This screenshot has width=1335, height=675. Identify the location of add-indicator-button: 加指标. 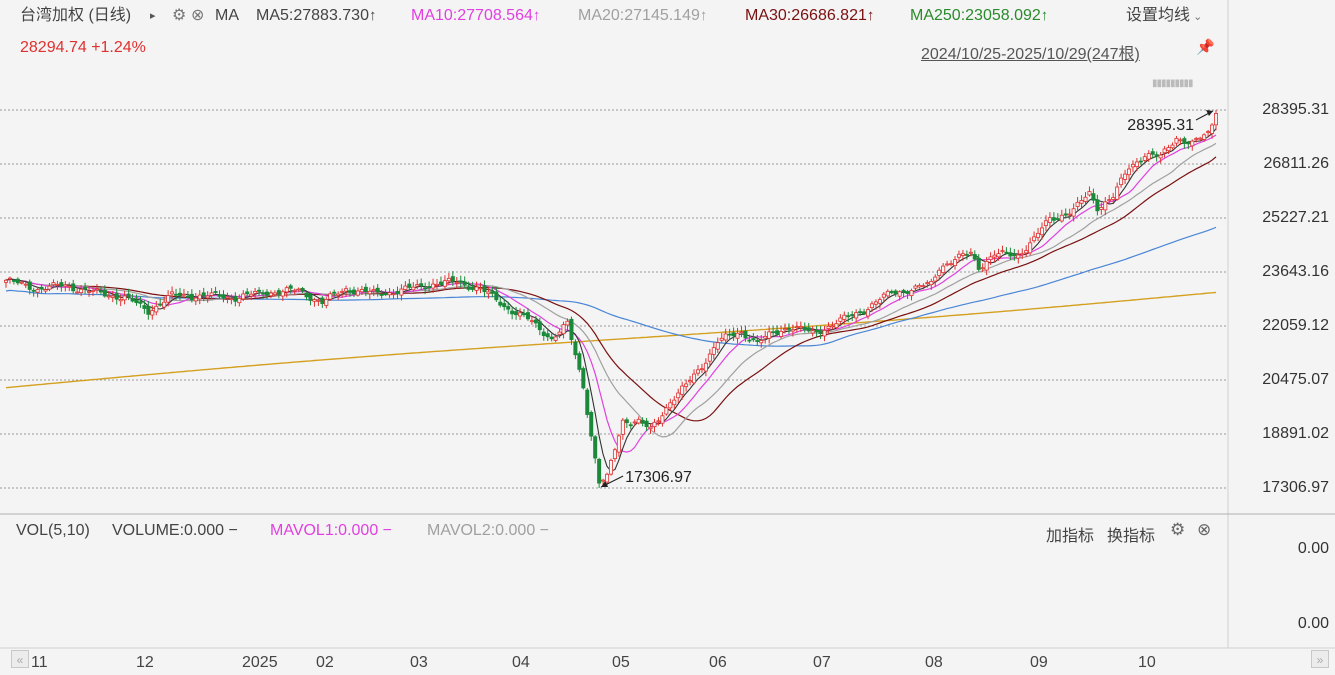
(1070, 536).